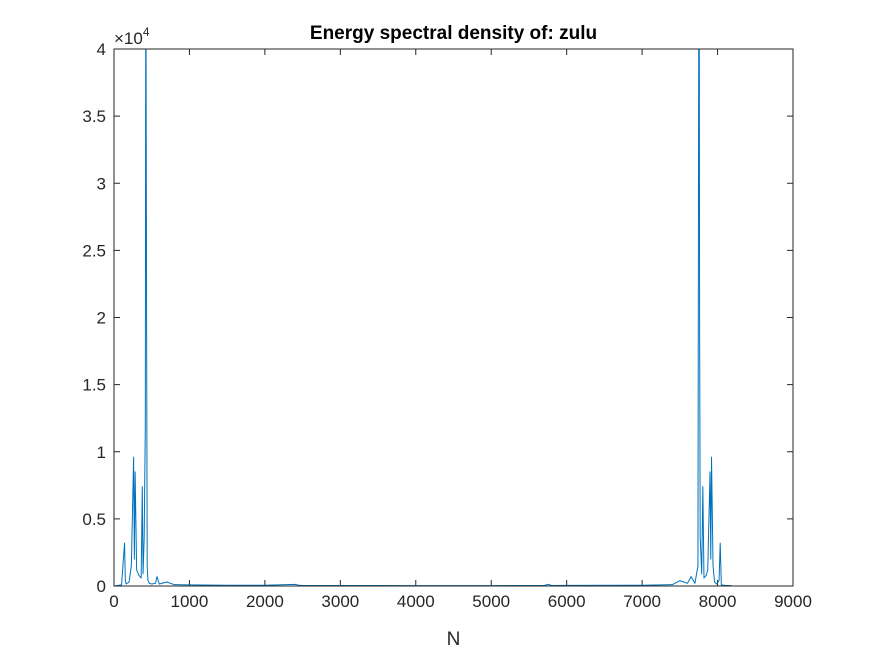 This screenshot has width=875, height=656. I want to click on y-exponent-power: 4, so click(146, 32).